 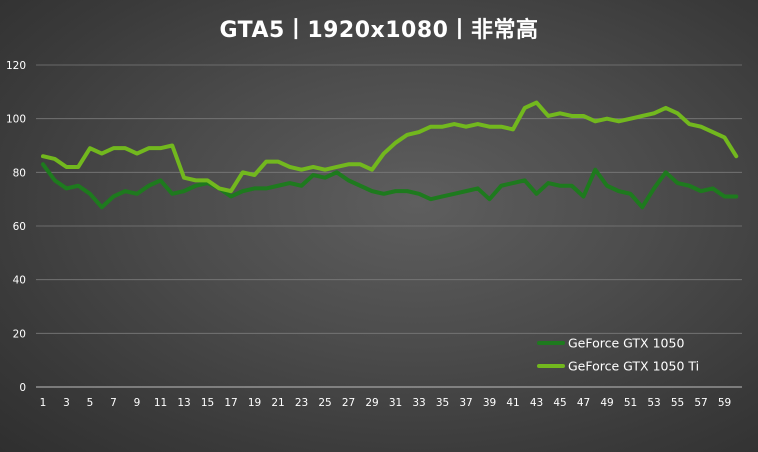 What do you see at coordinates (22, 388) in the screenshot?
I see `y-tick-label: 0` at bounding box center [22, 388].